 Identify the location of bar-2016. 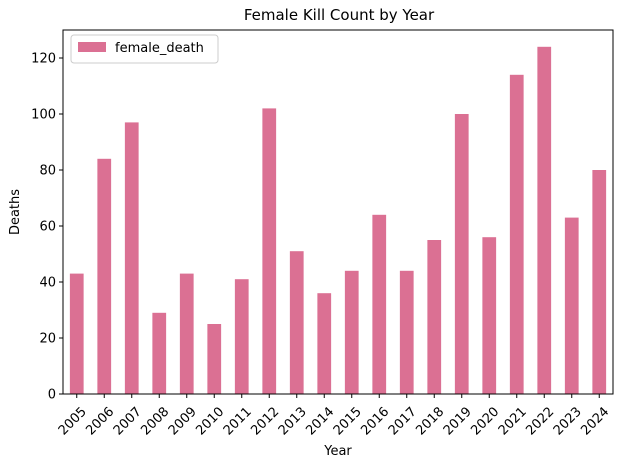
(379, 304).